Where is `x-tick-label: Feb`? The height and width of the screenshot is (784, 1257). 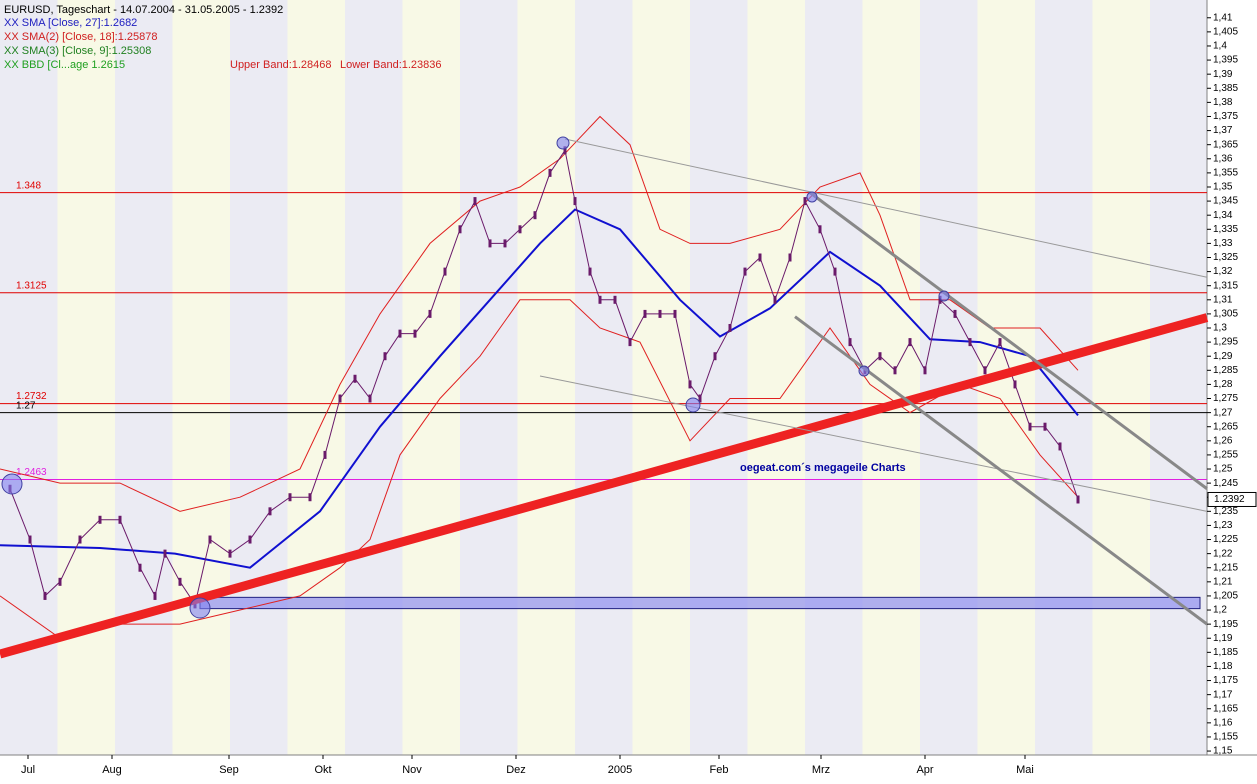
x-tick-label: Feb is located at coordinates (719, 770).